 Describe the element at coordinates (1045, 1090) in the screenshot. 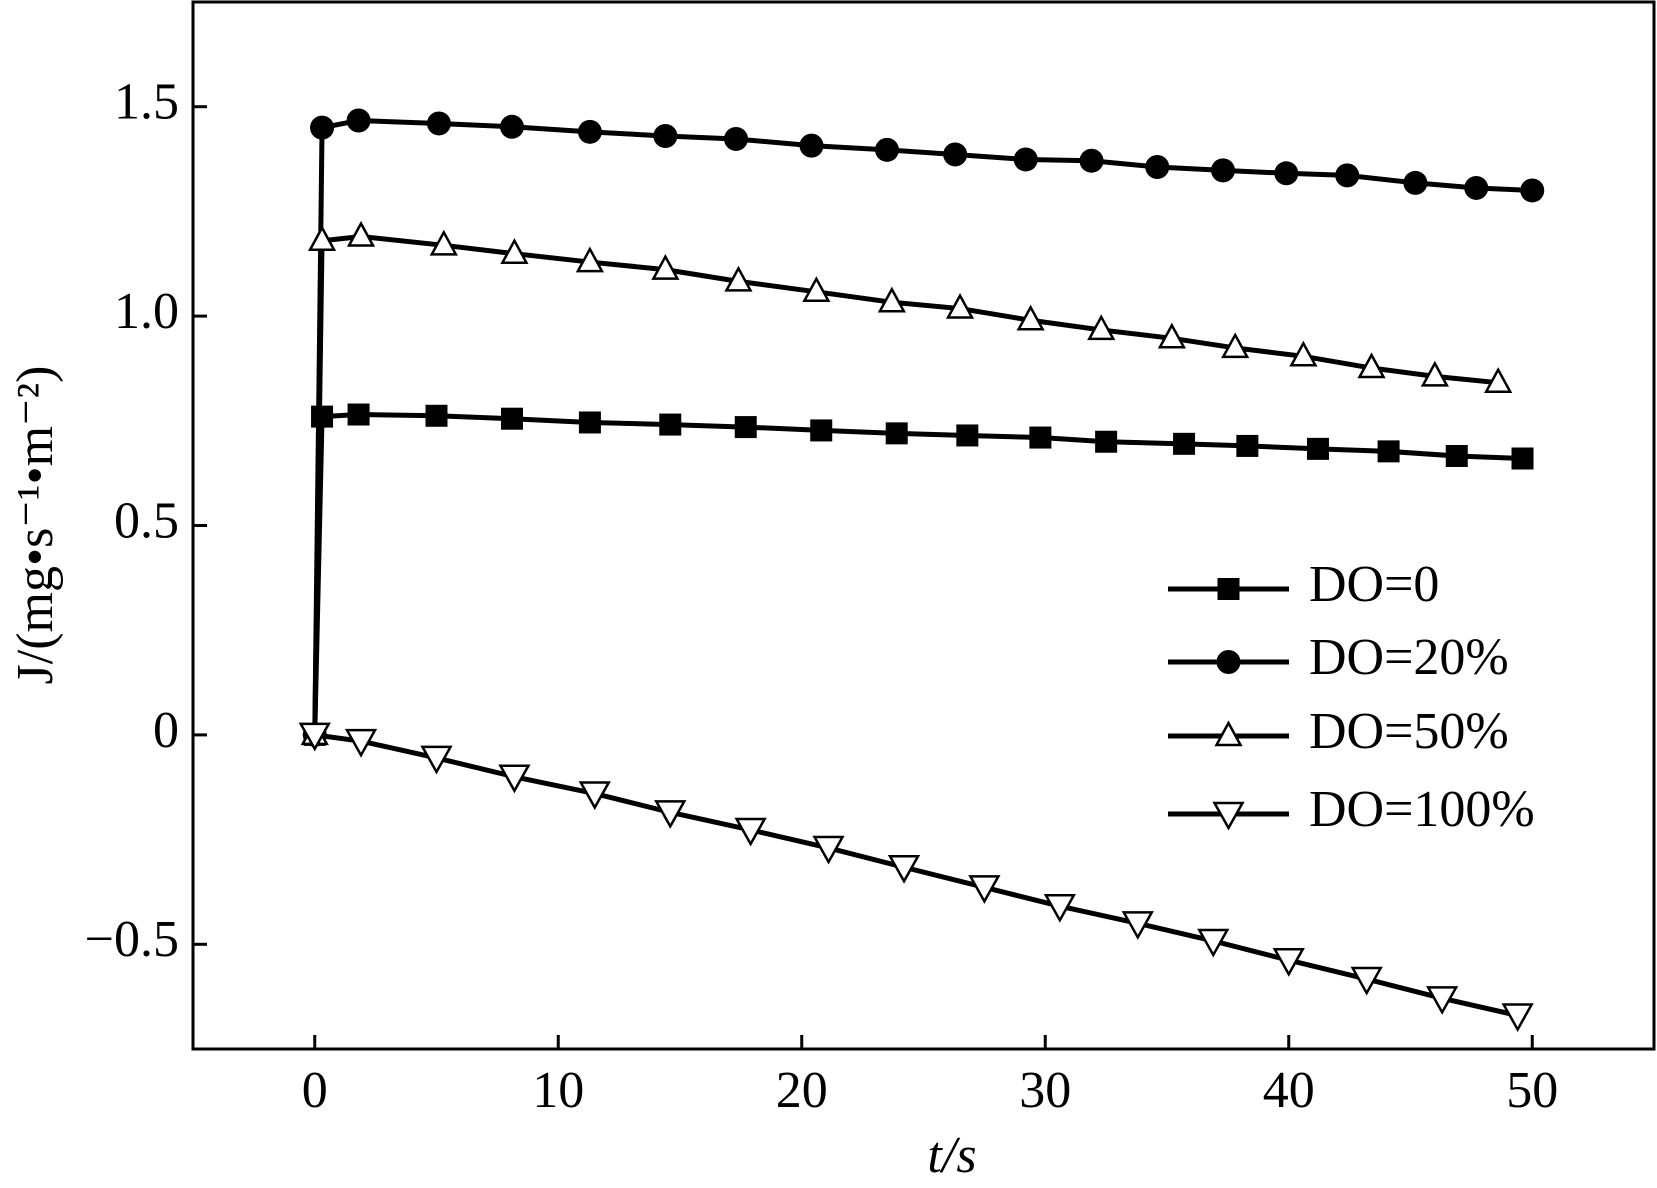

I see `x-tick-label: 30` at that location.